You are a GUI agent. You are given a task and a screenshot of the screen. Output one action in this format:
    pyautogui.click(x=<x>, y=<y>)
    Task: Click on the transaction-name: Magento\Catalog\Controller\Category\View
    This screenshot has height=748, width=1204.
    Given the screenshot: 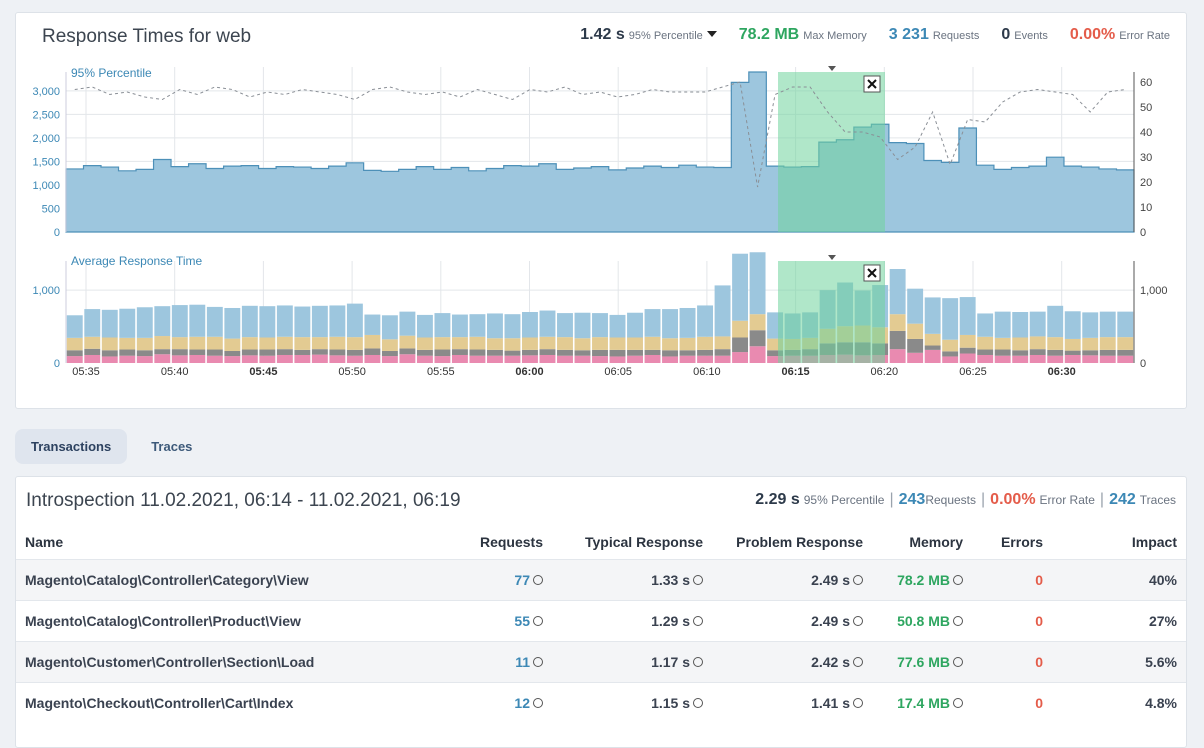 What is the action you would take?
    pyautogui.click(x=225, y=580)
    